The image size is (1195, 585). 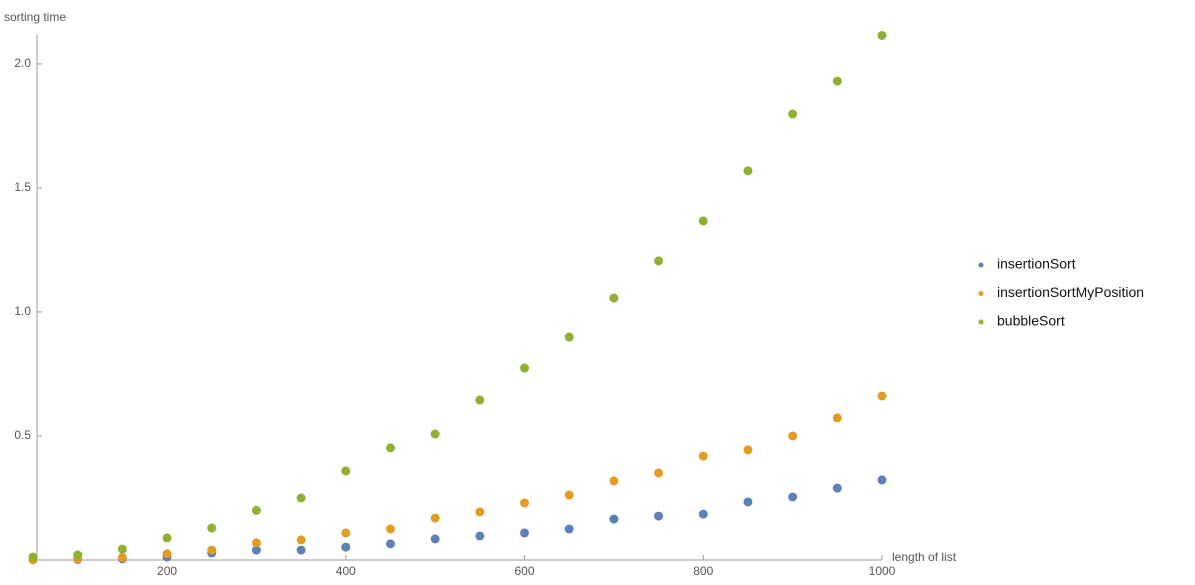 What do you see at coordinates (1036, 264) in the screenshot?
I see `legend-label: insertionSort` at bounding box center [1036, 264].